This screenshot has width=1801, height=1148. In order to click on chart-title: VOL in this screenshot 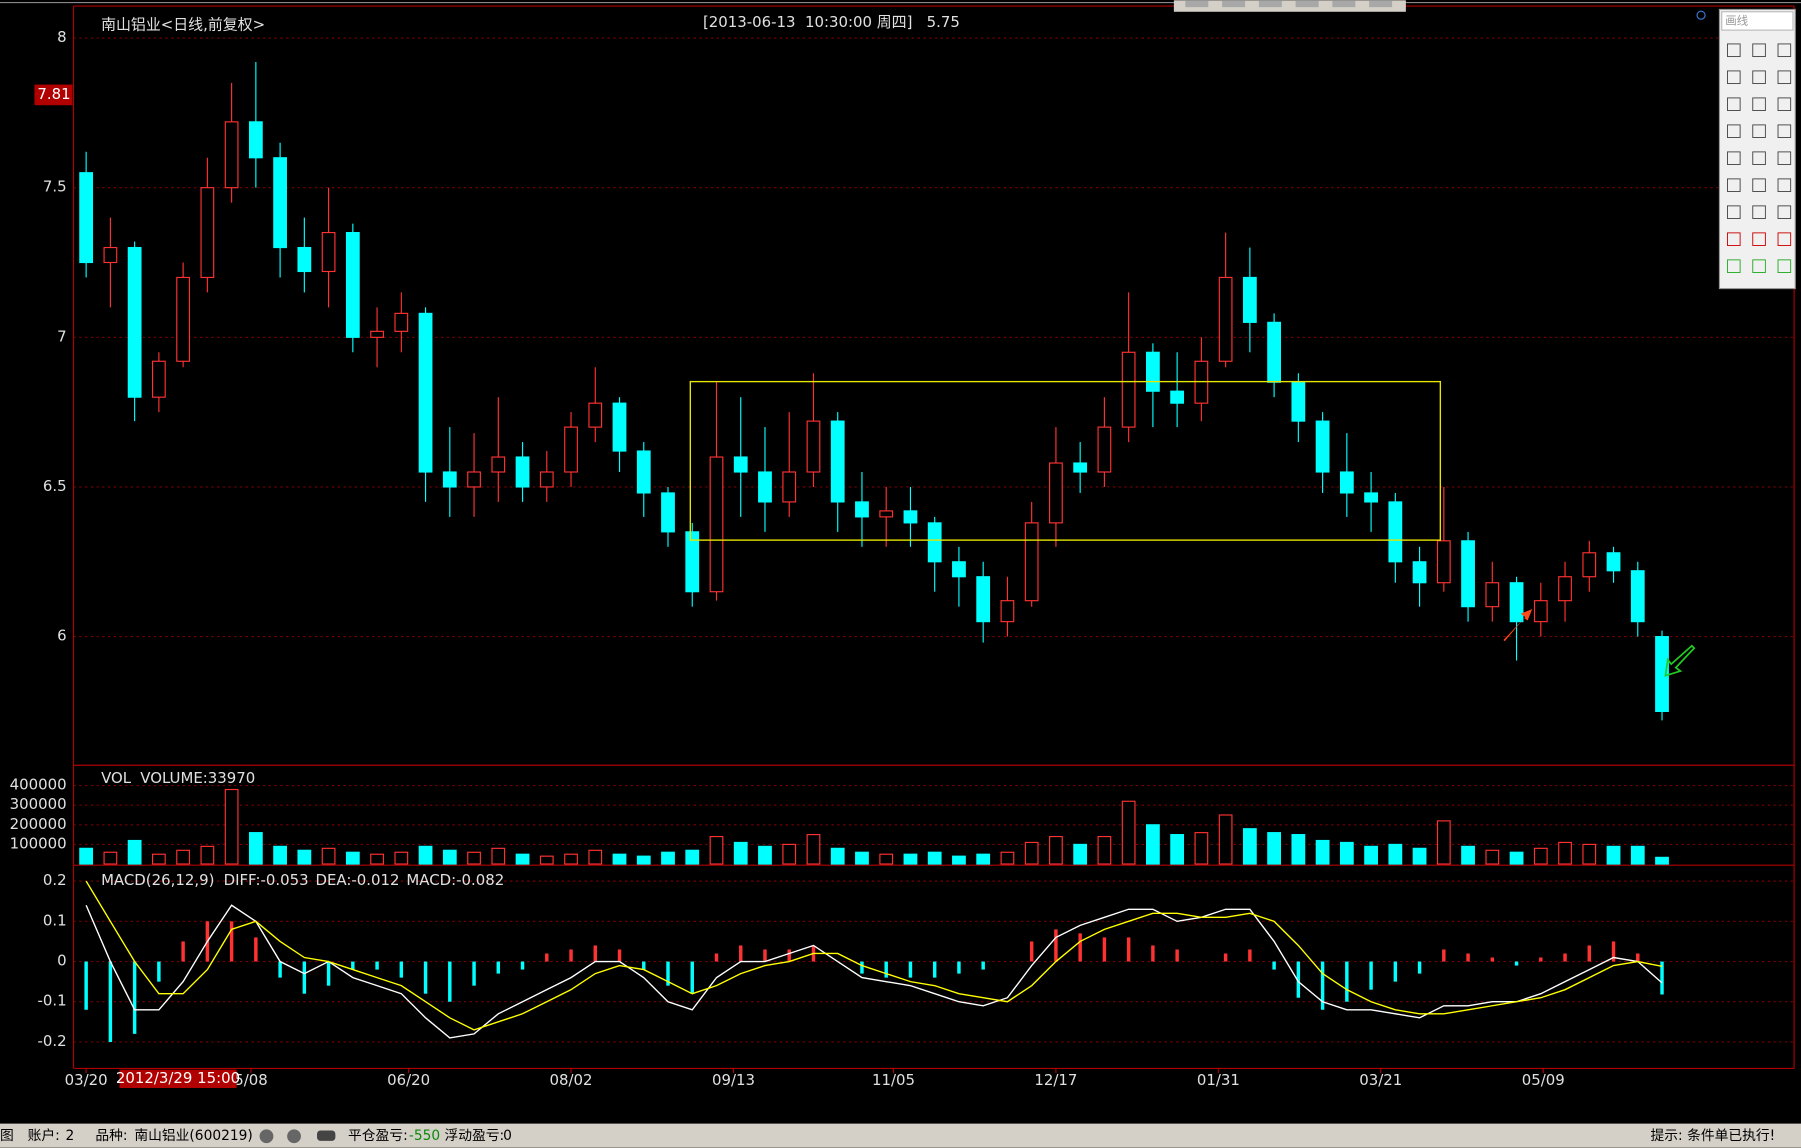, I will do `click(116, 778)`.